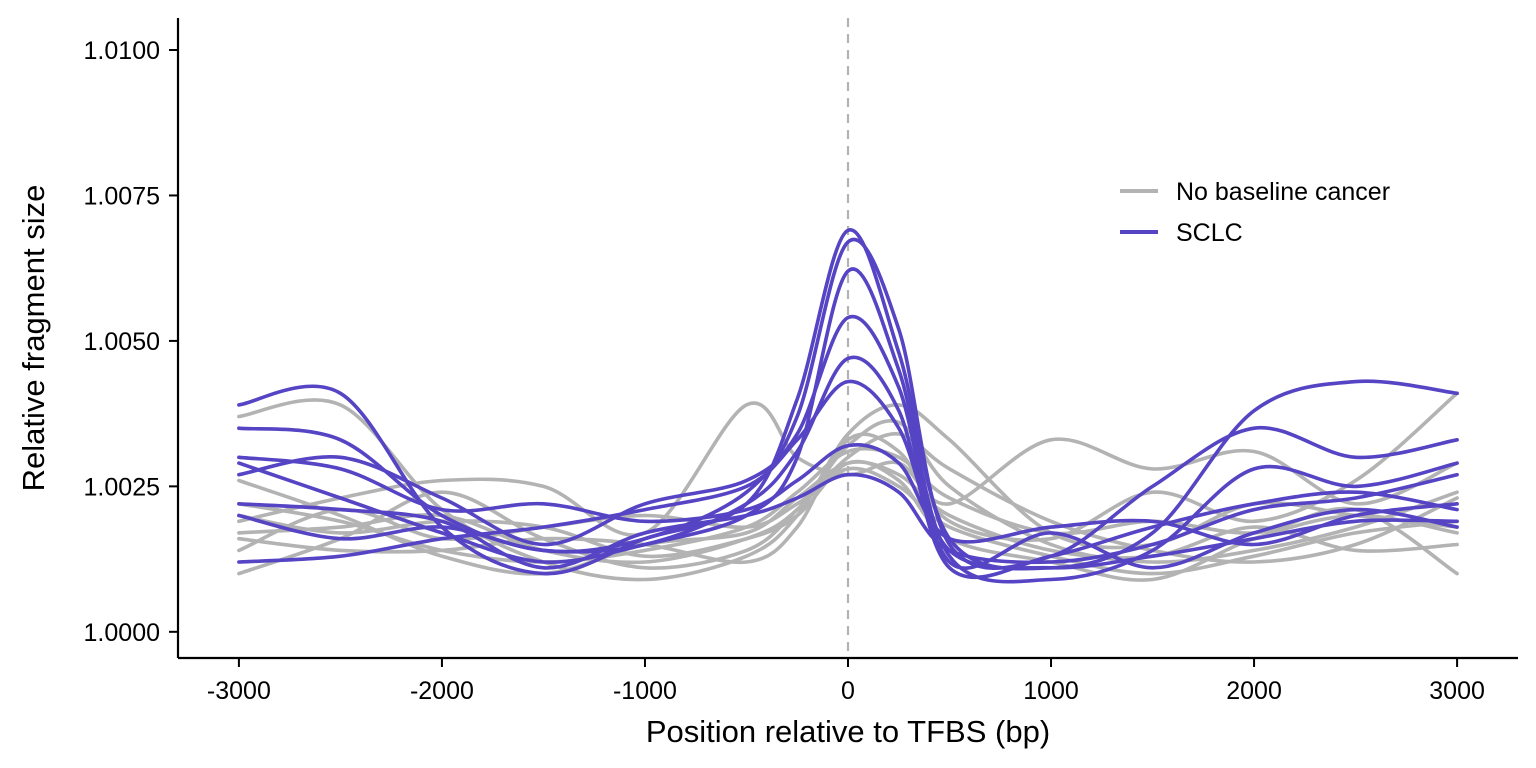  Describe the element at coordinates (1457, 691) in the screenshot. I see `x-tick-label: 3000` at that location.